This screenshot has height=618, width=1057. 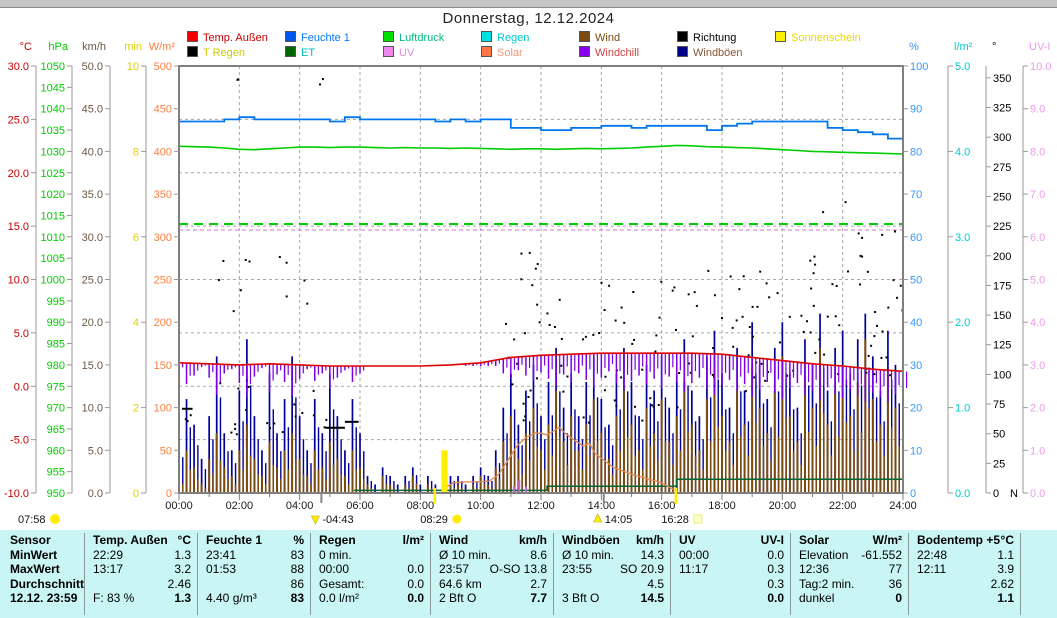 I want to click on svg-text: 04:00, so click(x=300, y=506).